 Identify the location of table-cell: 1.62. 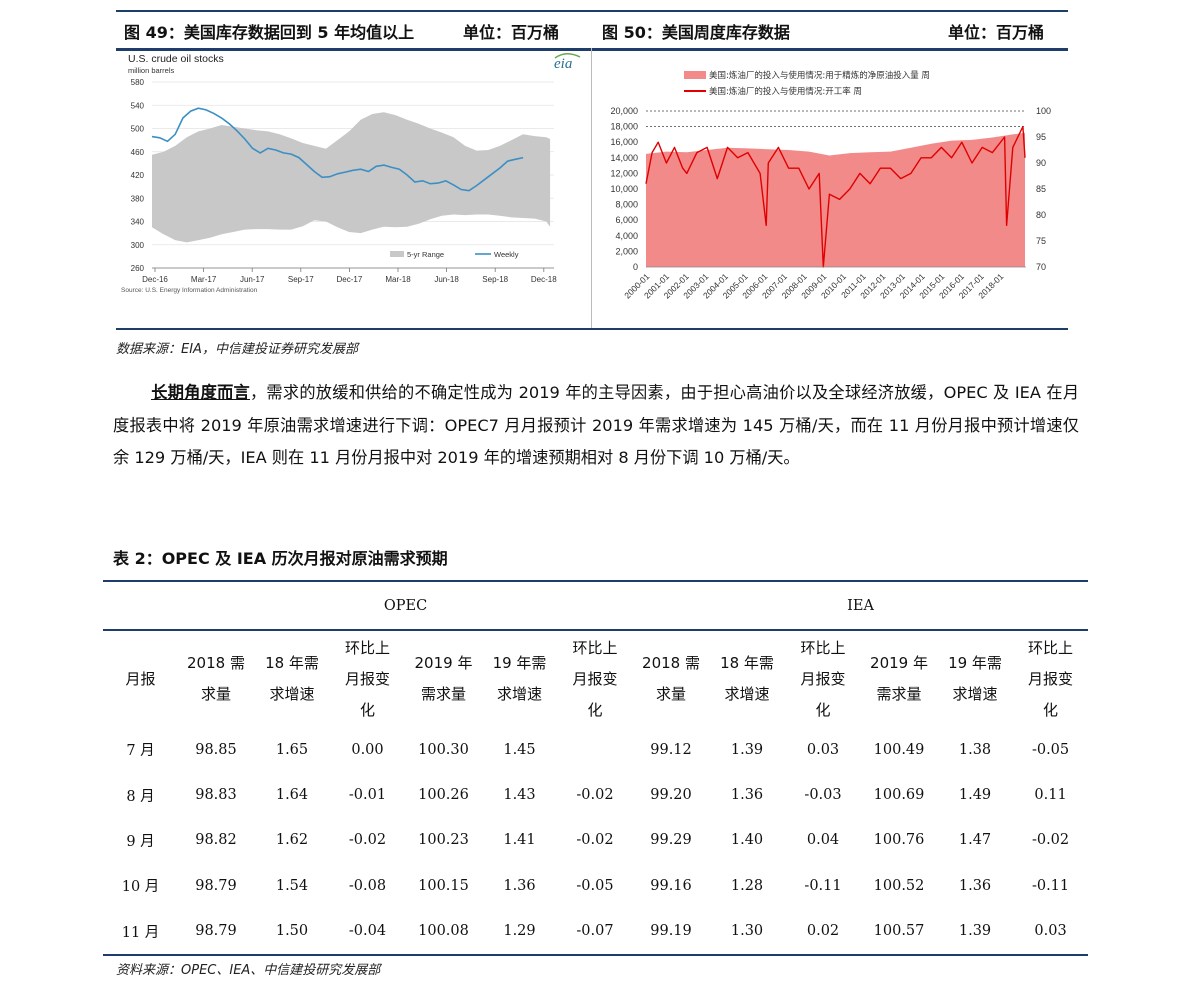
(292, 840).